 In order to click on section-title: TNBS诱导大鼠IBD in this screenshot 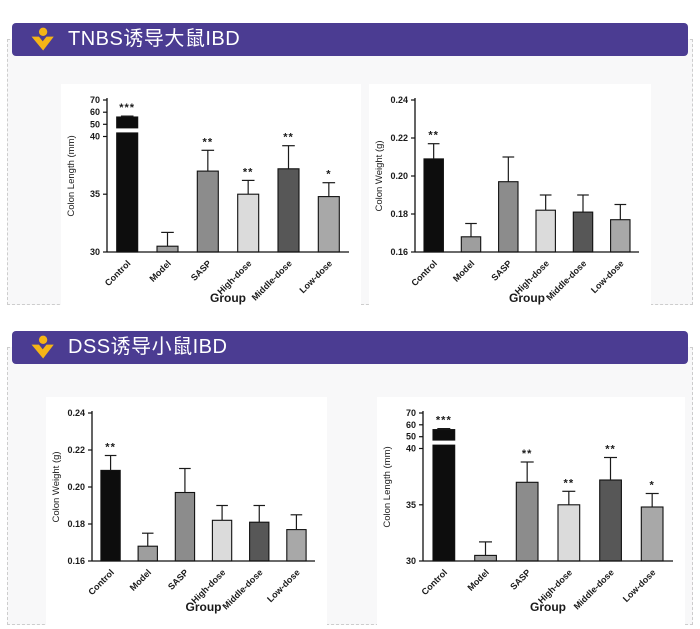, I will do `click(154, 38)`.